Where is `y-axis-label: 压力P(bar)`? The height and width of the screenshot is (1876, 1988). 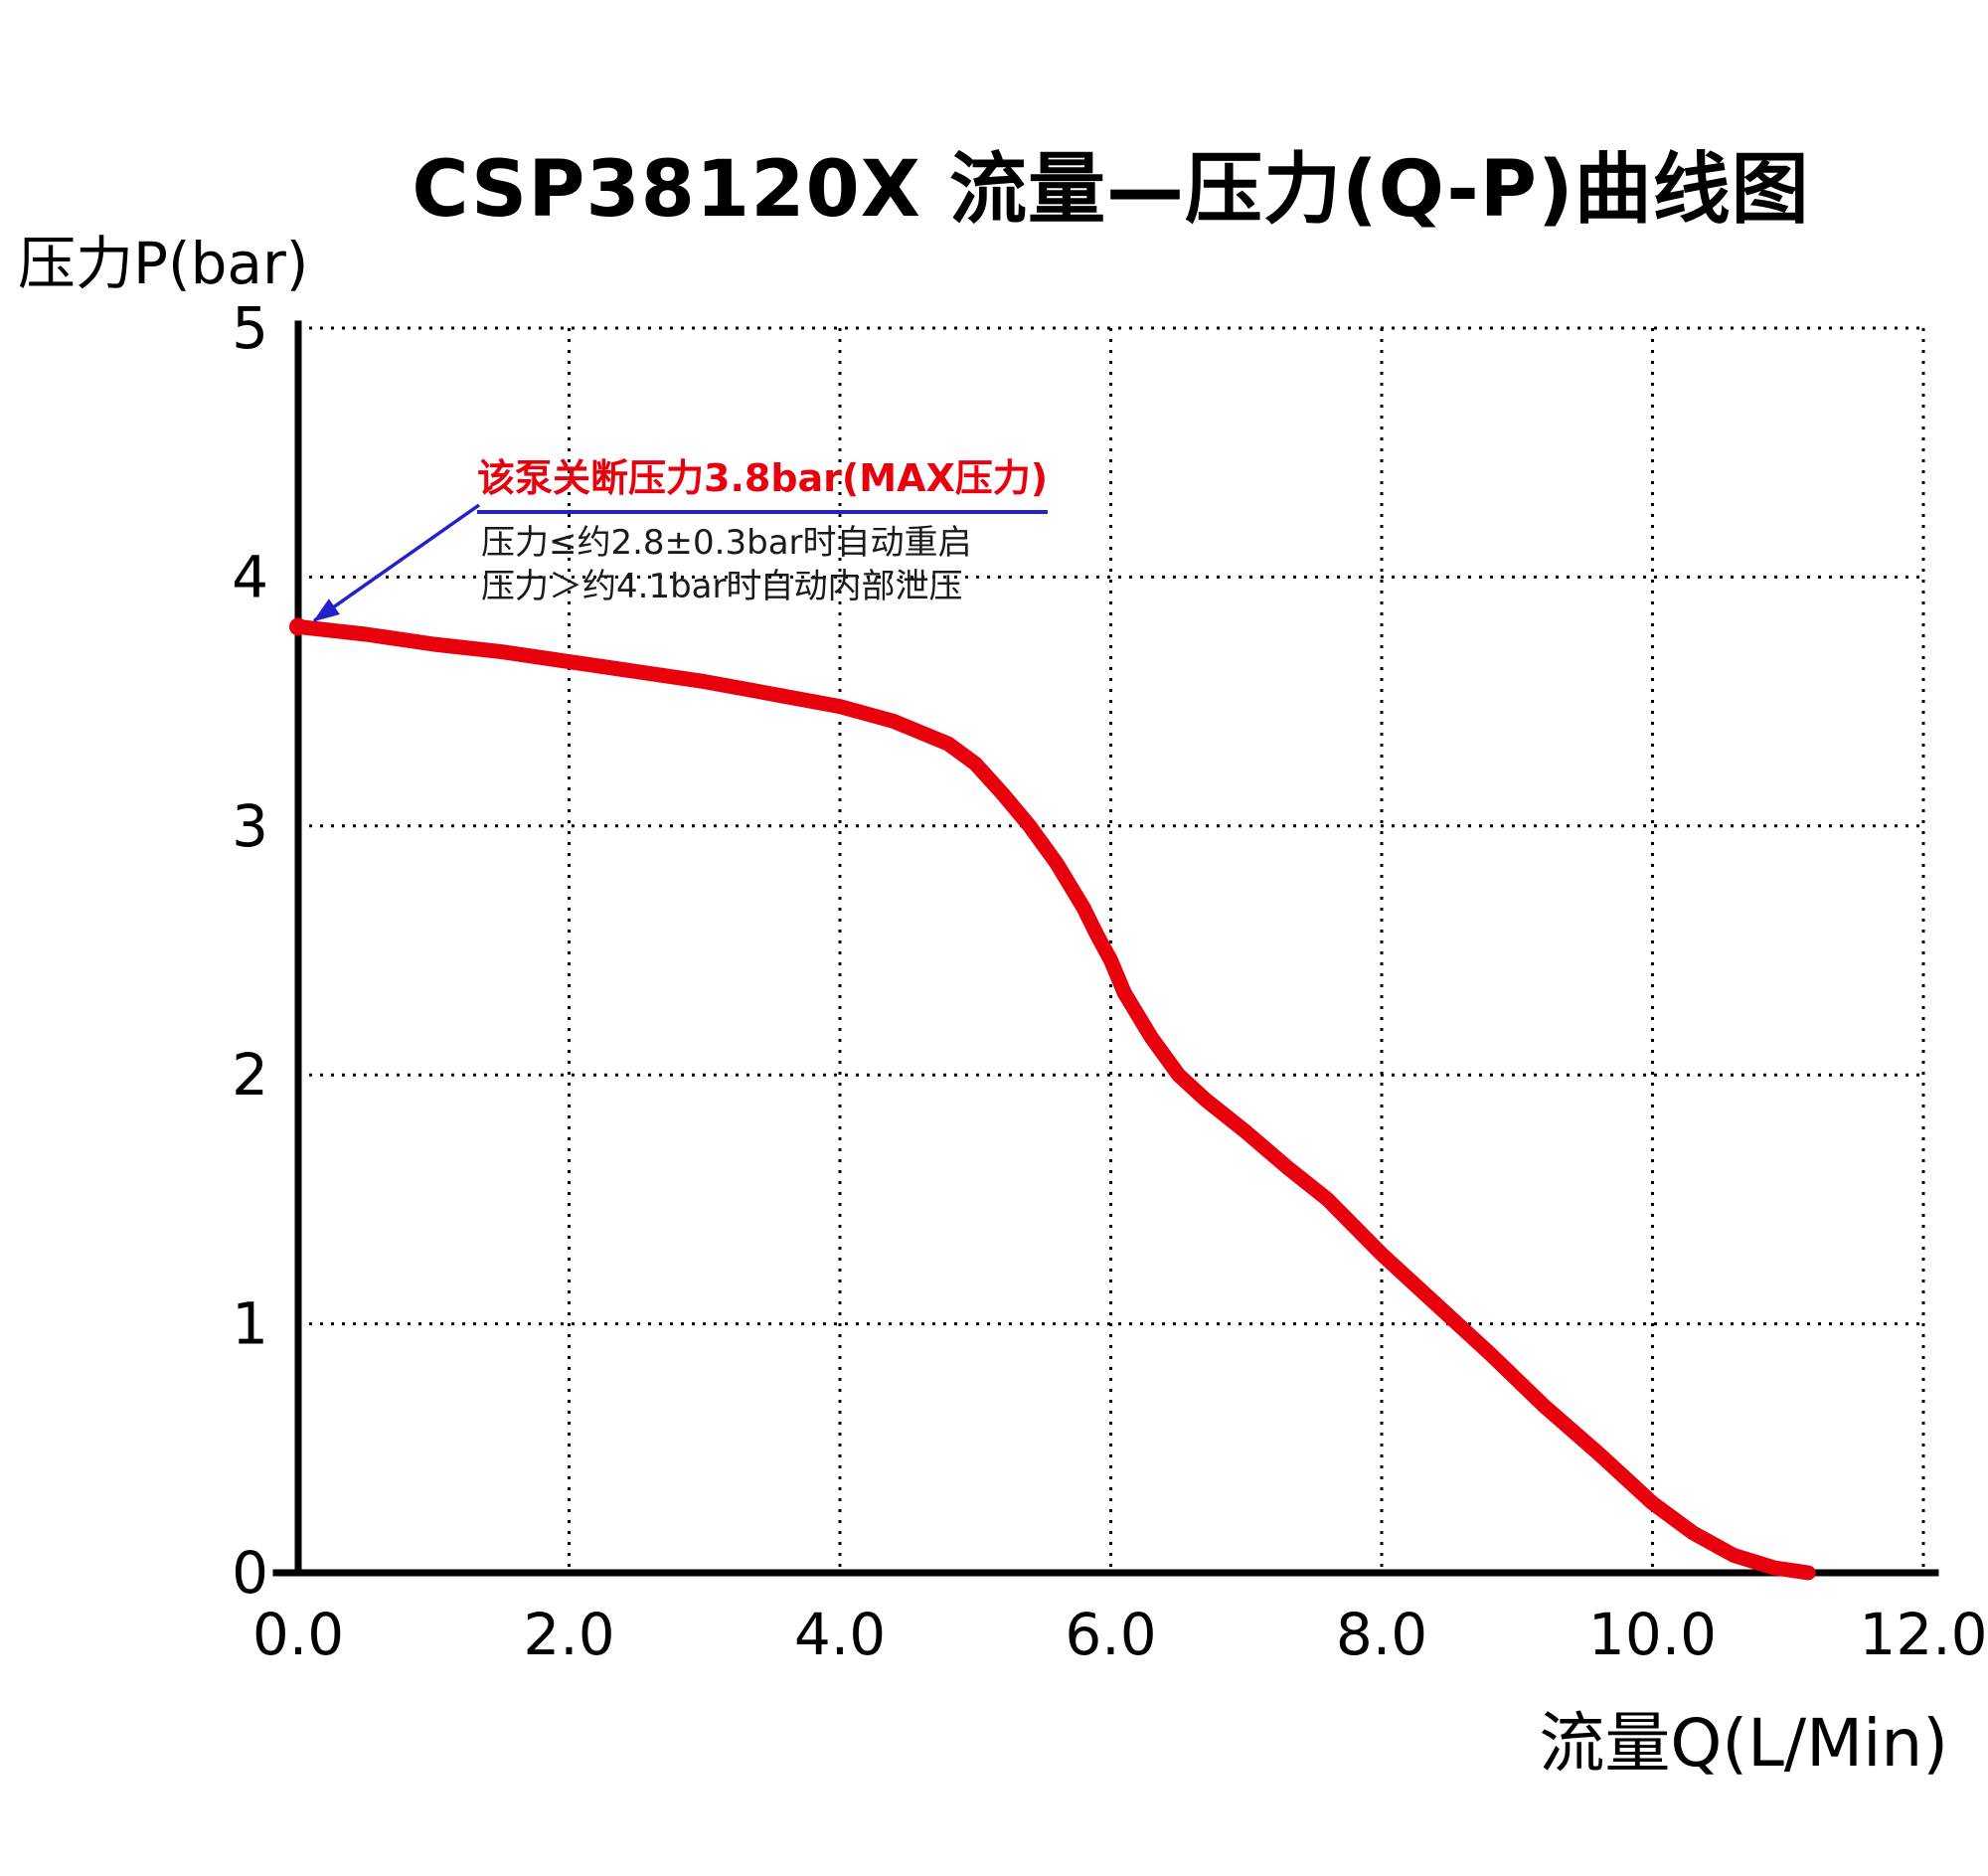 y-axis-label: 压力P(bar) is located at coordinates (163, 263).